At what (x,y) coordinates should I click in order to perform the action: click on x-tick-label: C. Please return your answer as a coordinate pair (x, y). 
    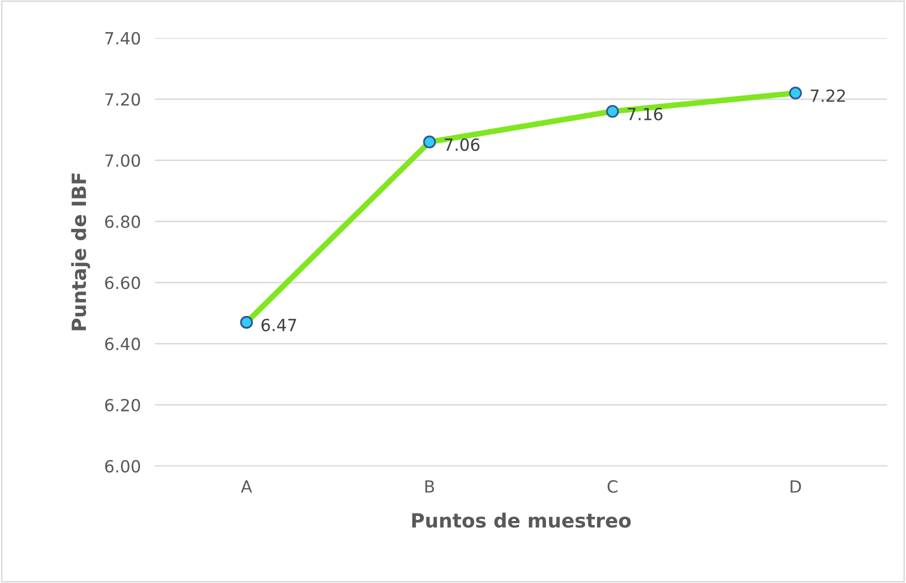
    Looking at the image, I should click on (613, 486).